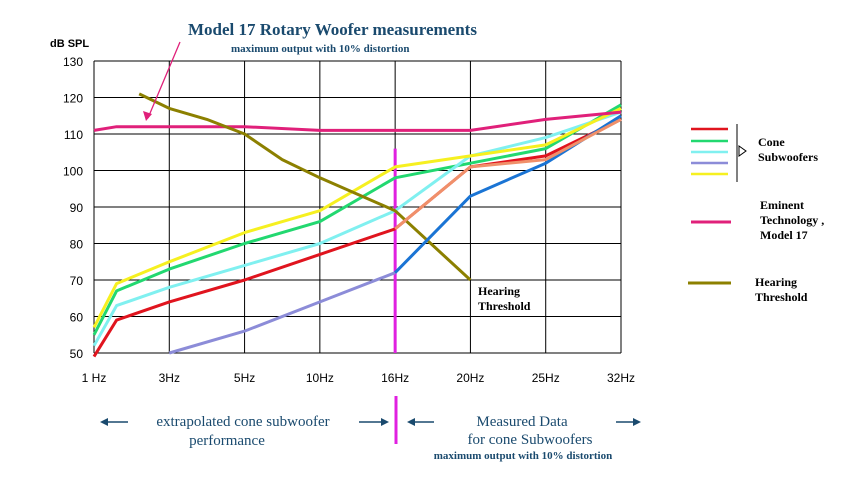  What do you see at coordinates (244, 378) in the screenshot?
I see `x-tick-label: 5Hz` at bounding box center [244, 378].